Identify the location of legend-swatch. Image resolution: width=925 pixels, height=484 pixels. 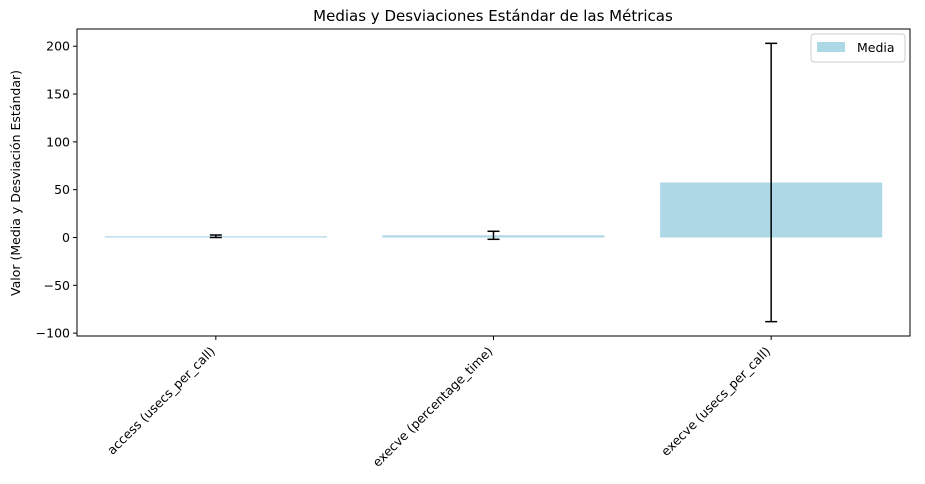
(831, 47).